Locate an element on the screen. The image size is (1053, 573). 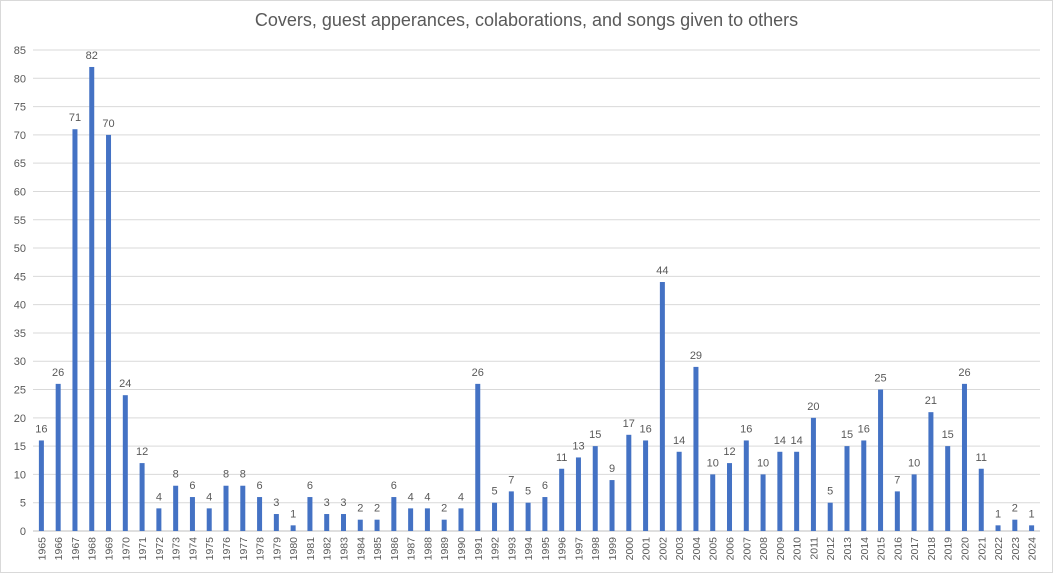
x-tick-label: 1969 is located at coordinates (110, 549).